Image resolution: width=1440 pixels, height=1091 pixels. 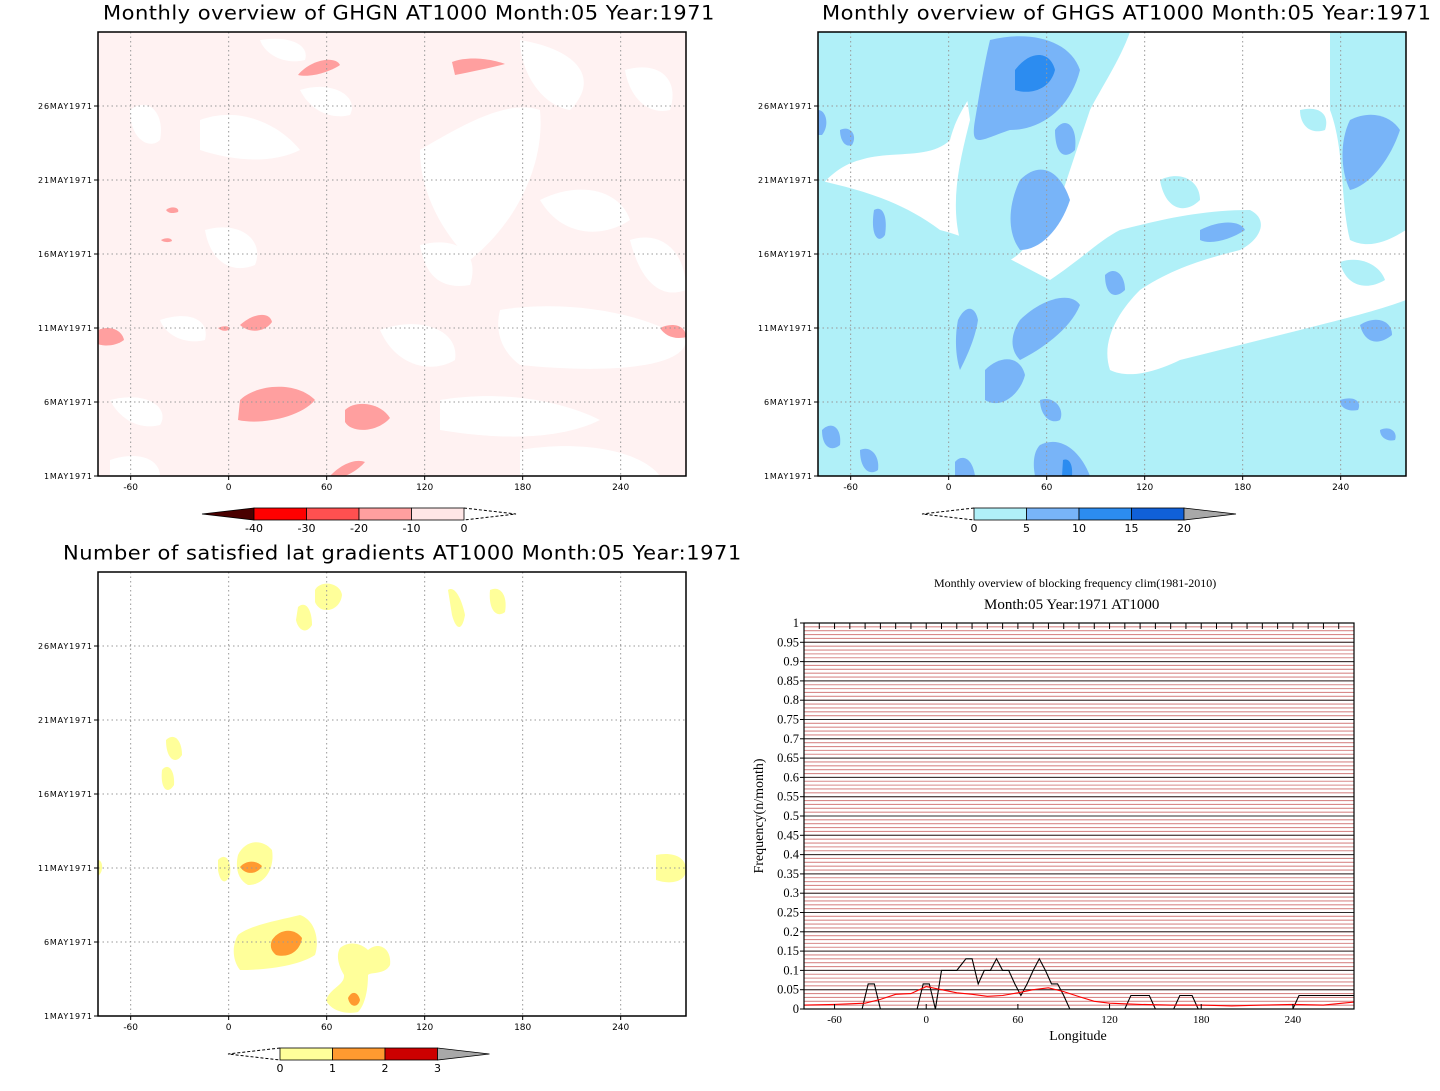 I want to click on freq-y-tick-label: 0.4, so click(x=791, y=855).